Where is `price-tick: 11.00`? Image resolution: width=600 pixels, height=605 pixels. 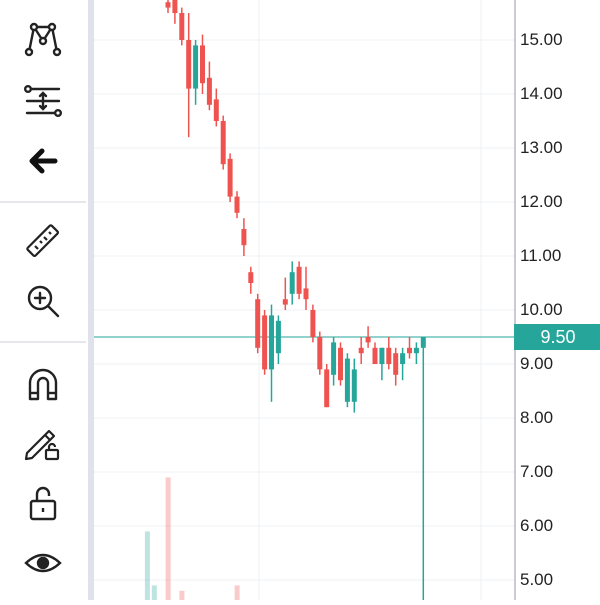
price-tick: 11.00 is located at coordinates (541, 255).